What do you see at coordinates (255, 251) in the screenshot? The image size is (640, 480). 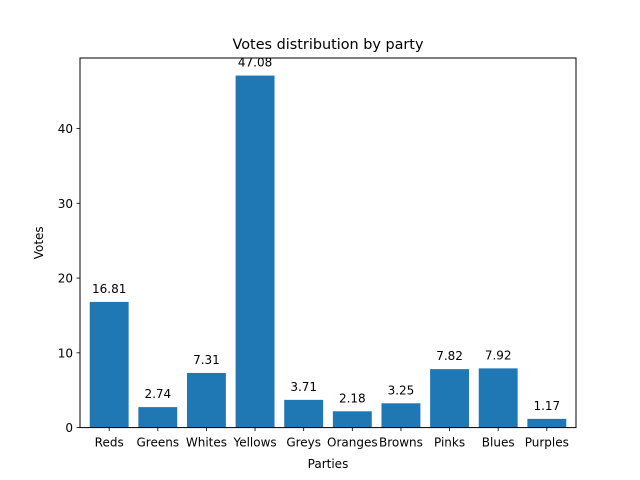 I see `bar-yellows` at bounding box center [255, 251].